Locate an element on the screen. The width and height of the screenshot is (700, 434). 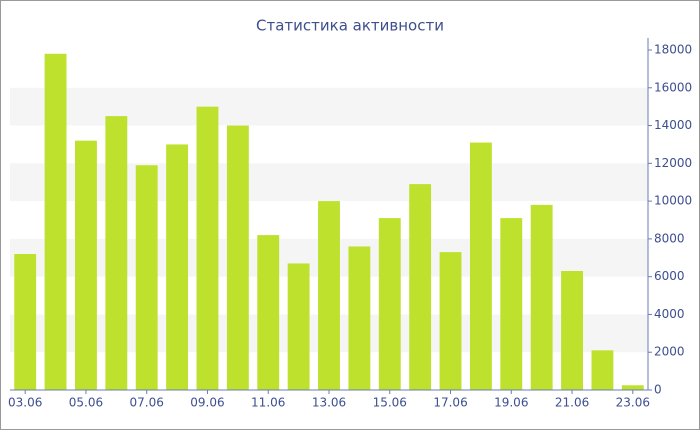
y-tick-label: 0 is located at coordinates (658, 390).